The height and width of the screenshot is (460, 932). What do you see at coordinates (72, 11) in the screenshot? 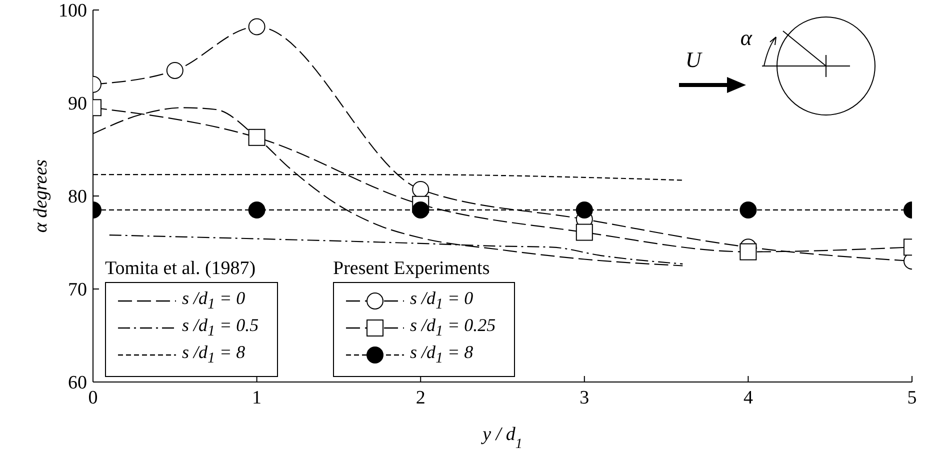
I see `y-tick-label: 100` at bounding box center [72, 11].